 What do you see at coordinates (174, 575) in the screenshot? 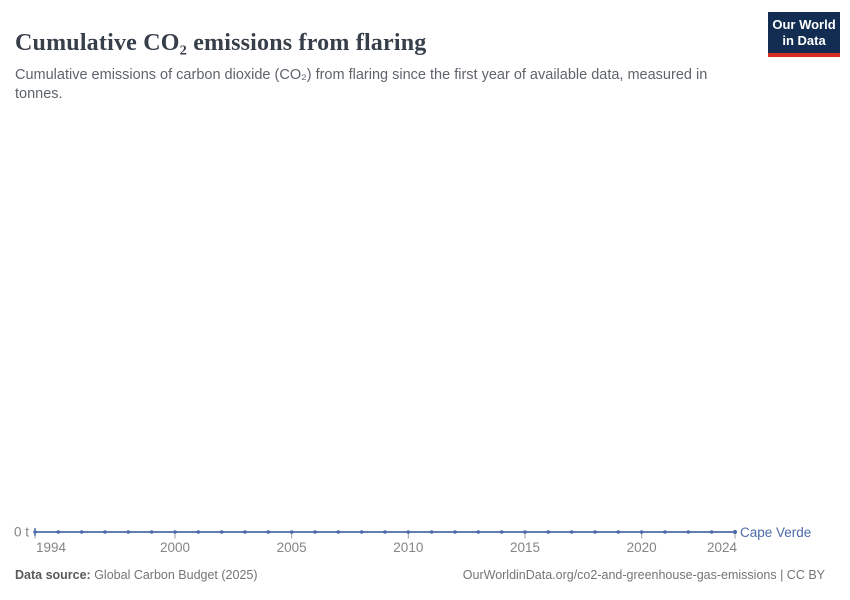
I see `data-source-value: Global Carbon Budget (2025)` at bounding box center [174, 575].